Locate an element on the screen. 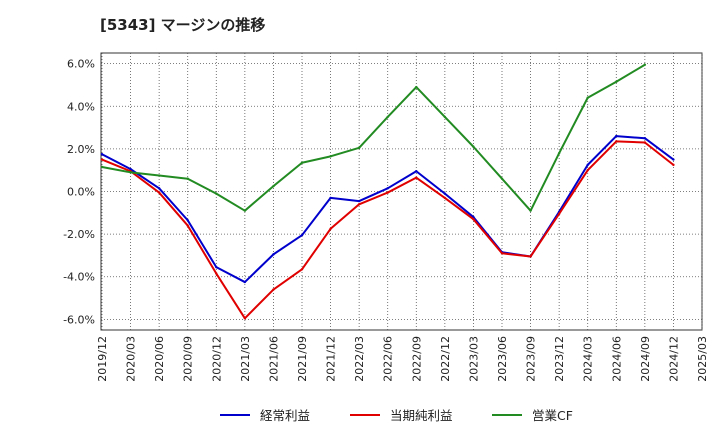 This screenshot has height=440, width=720. y-tick-label: 4.0% is located at coordinates (81, 106).